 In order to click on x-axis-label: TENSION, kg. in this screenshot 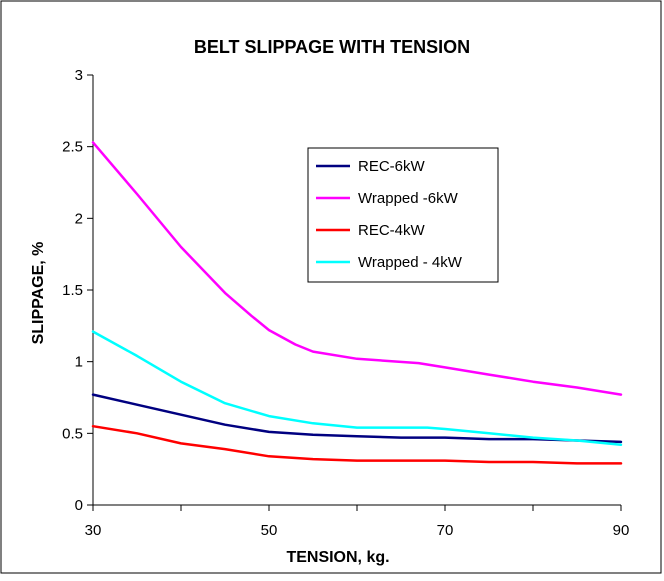, I will do `click(337, 557)`.